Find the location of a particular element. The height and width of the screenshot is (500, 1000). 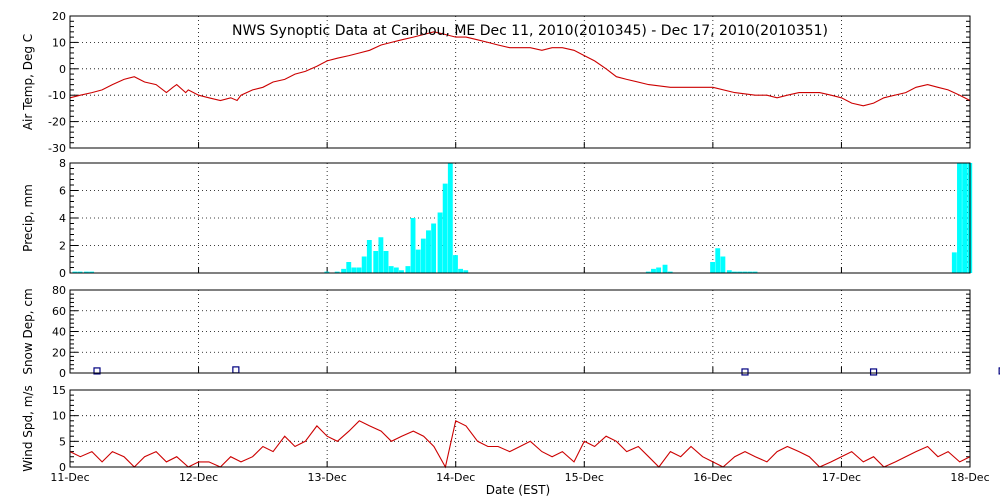

x-tick-label: 16-Dec is located at coordinates (712, 477).